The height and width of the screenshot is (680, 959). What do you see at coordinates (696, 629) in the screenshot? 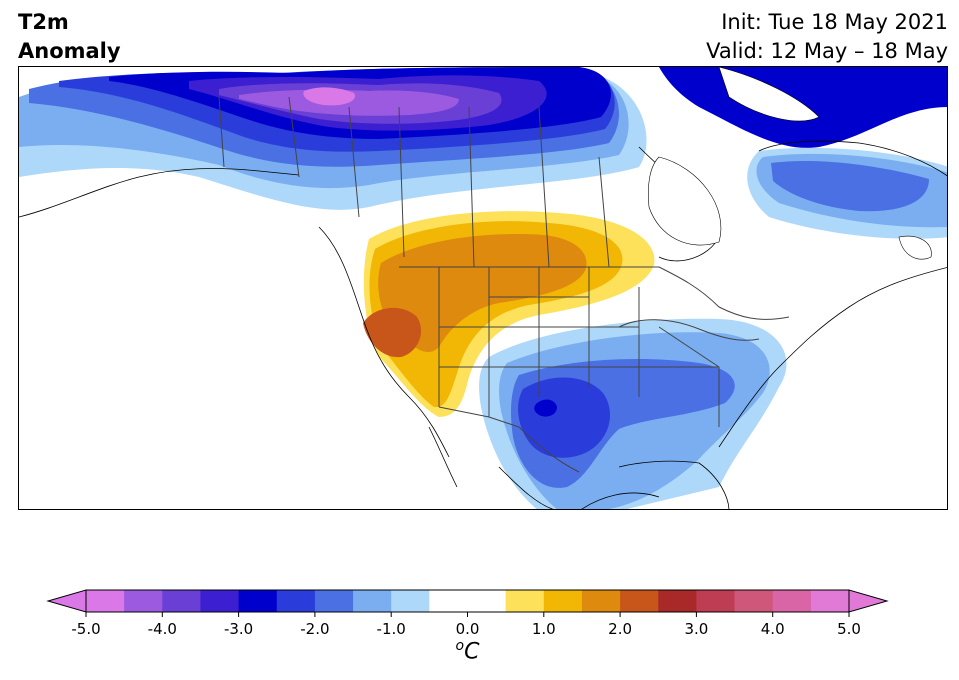
I see `colorbar-tick-label: 3.0` at bounding box center [696, 629].